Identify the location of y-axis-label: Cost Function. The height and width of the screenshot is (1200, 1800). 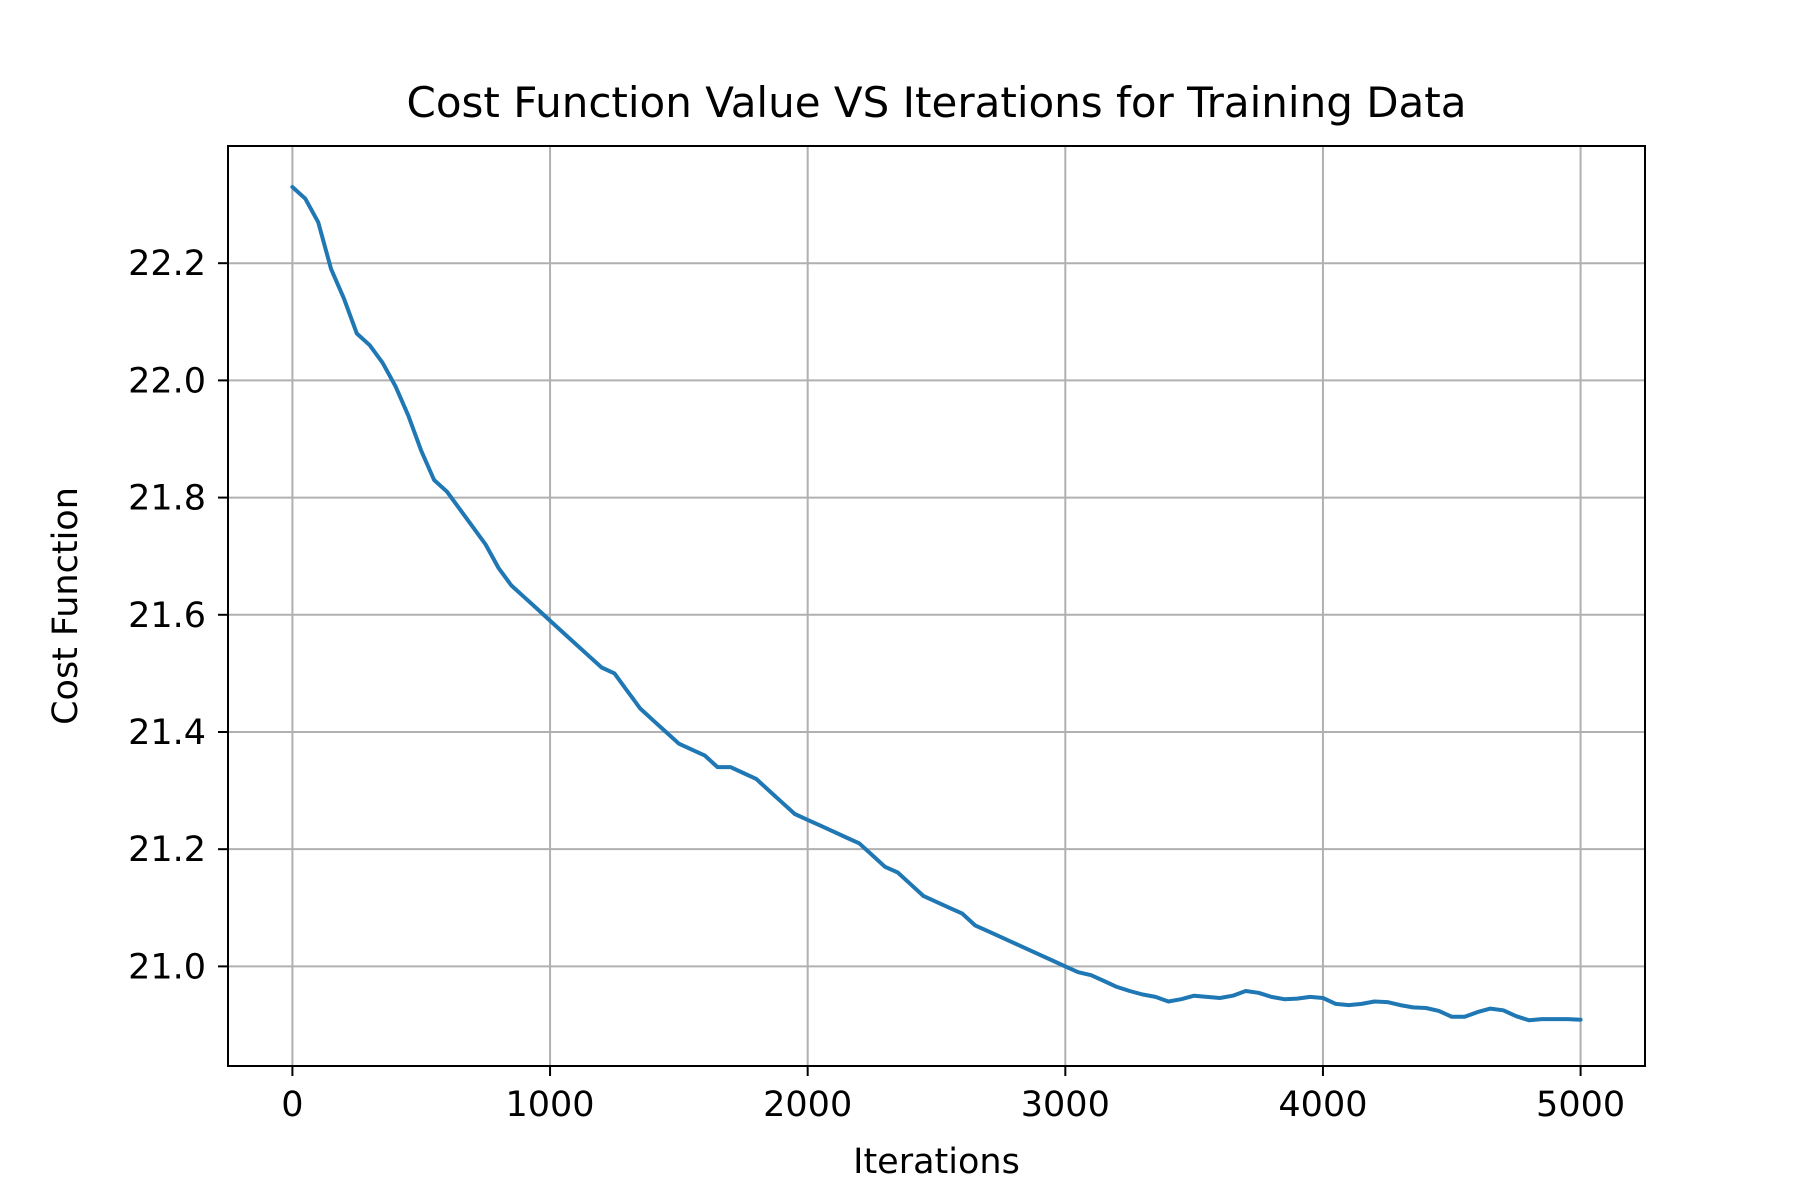
(66, 606).